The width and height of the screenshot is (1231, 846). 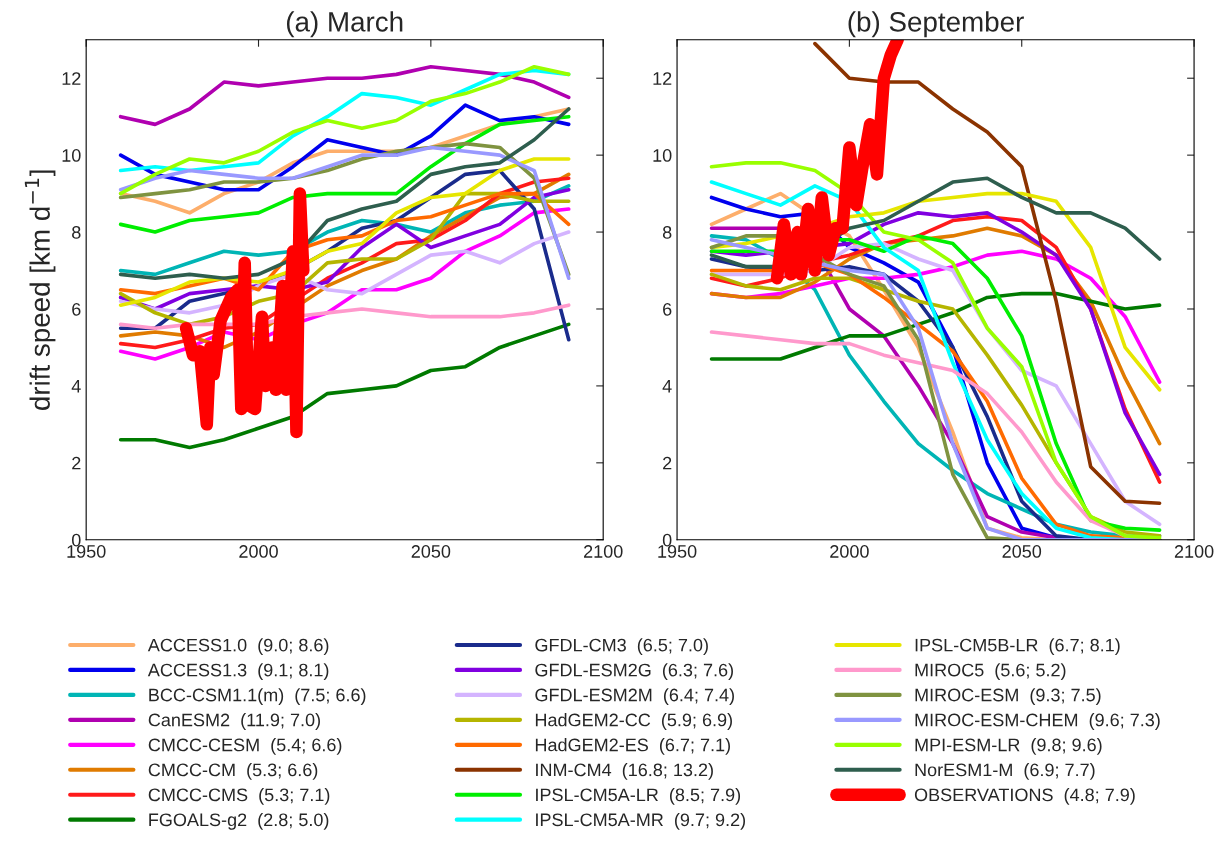 I want to click on legend-label: OBSERVATIONS (4.8; 7.9), so click(x=1024, y=796).